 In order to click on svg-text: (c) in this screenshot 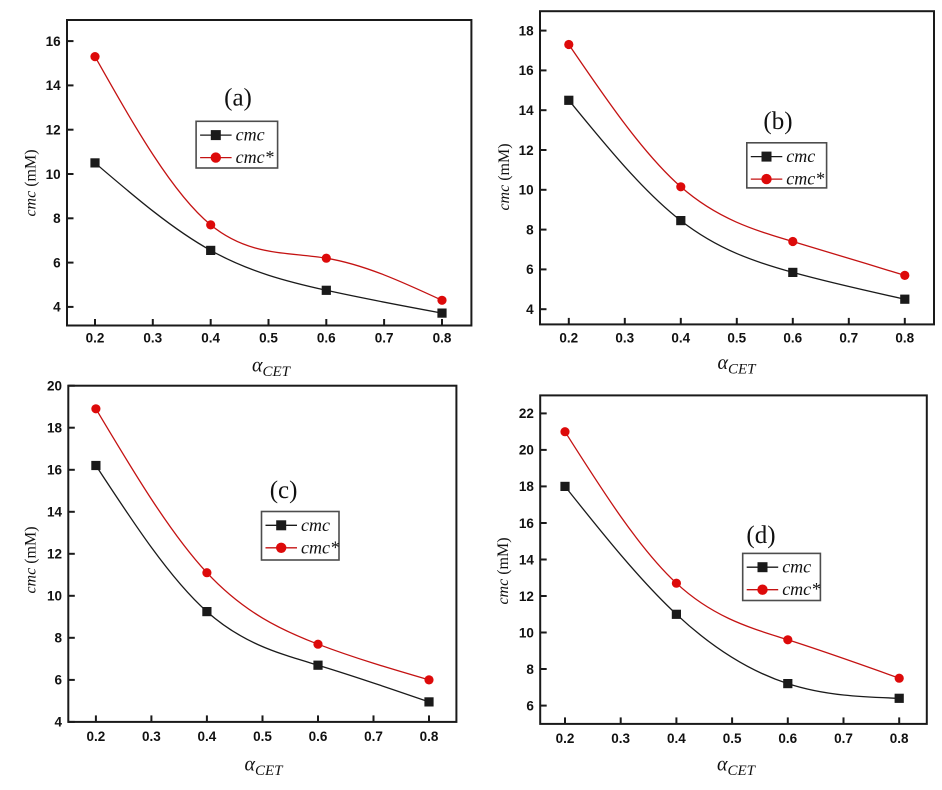, I will do `click(284, 490)`.